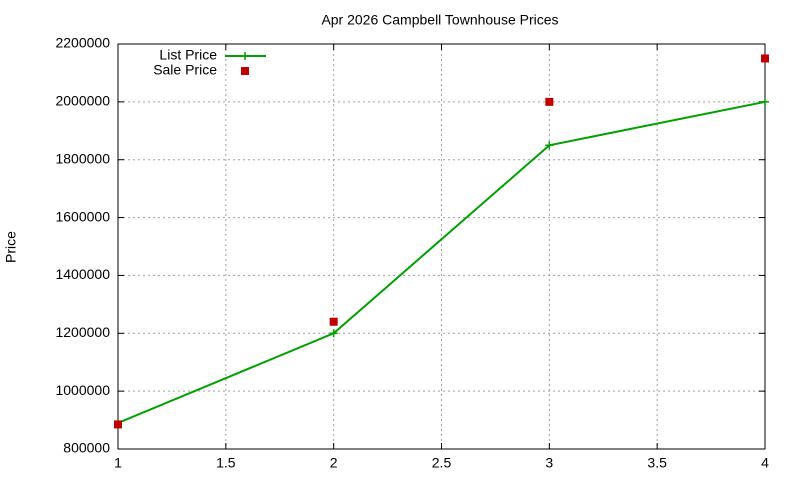 This screenshot has height=480, width=800. I want to click on y-axis-label: Price, so click(11, 247).